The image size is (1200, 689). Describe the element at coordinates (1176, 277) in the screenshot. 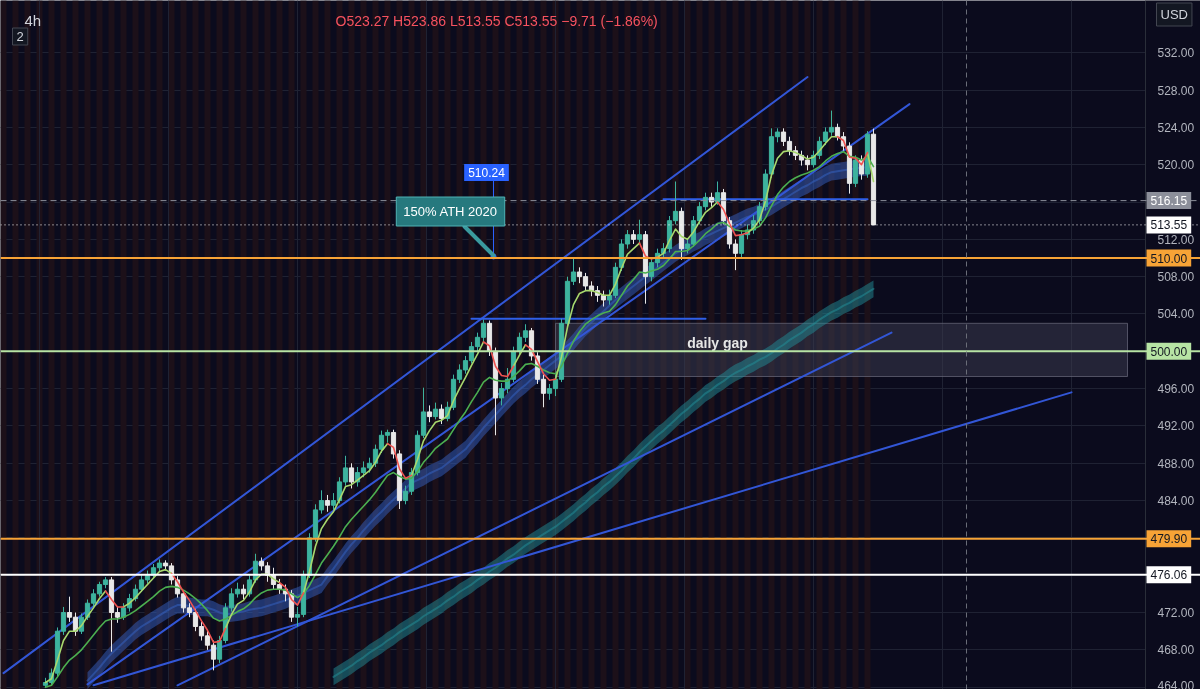

I see `y-tick-label: 508.00` at that location.